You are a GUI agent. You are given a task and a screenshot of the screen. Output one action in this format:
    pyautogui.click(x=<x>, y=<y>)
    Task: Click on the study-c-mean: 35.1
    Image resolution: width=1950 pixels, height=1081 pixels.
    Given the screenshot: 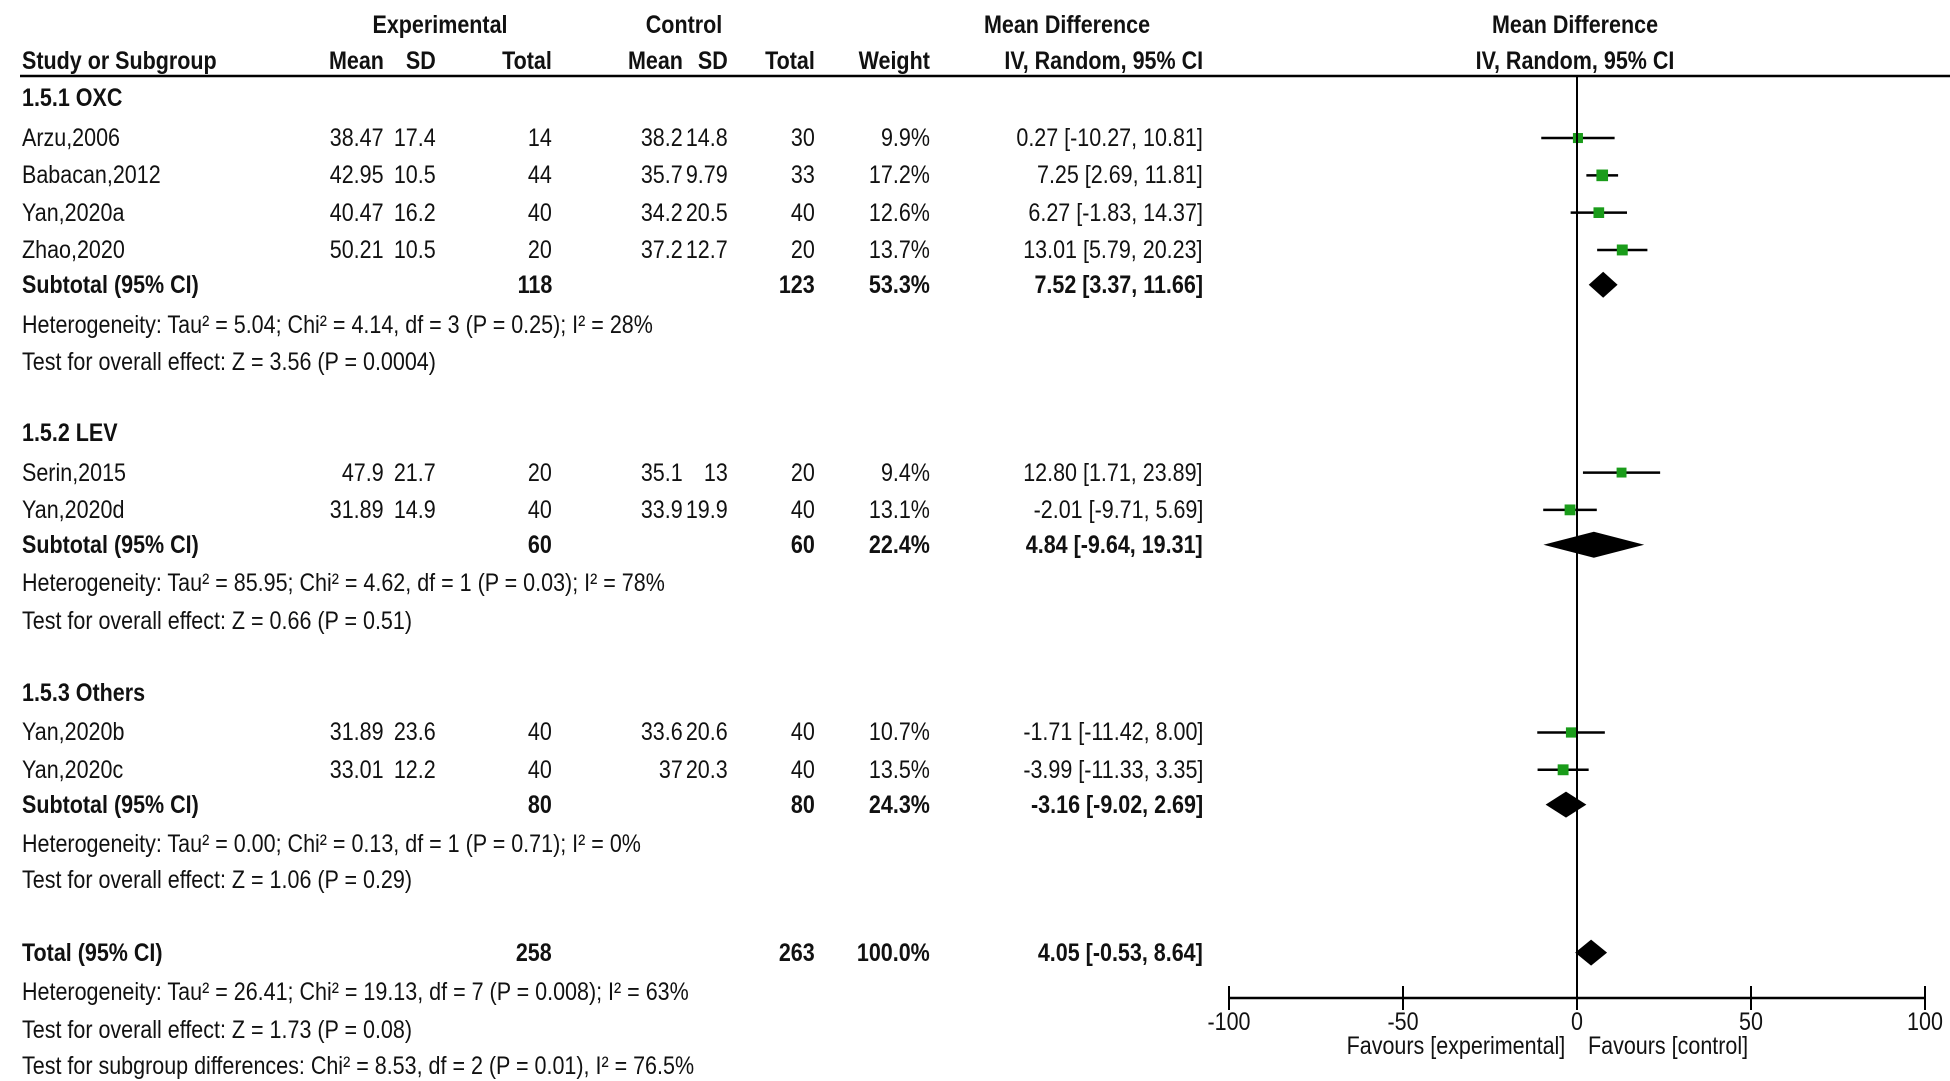 What is the action you would take?
    pyautogui.click(x=662, y=472)
    